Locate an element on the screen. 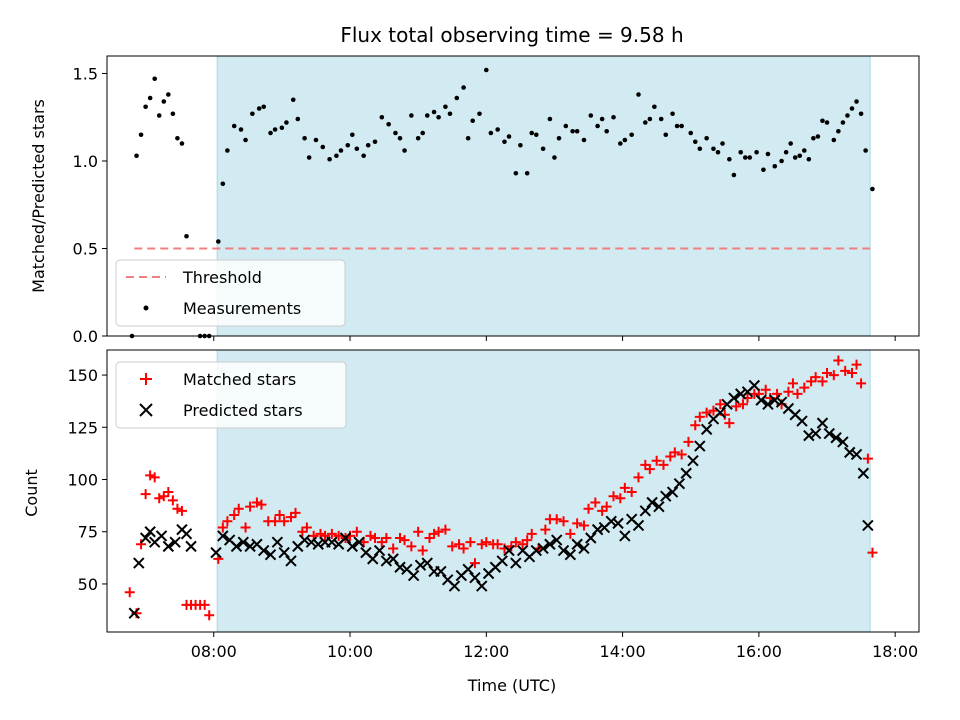 Image resolution: width=960 pixels, height=720 pixels. legend-measurements-swatch is located at coordinates (146, 308).